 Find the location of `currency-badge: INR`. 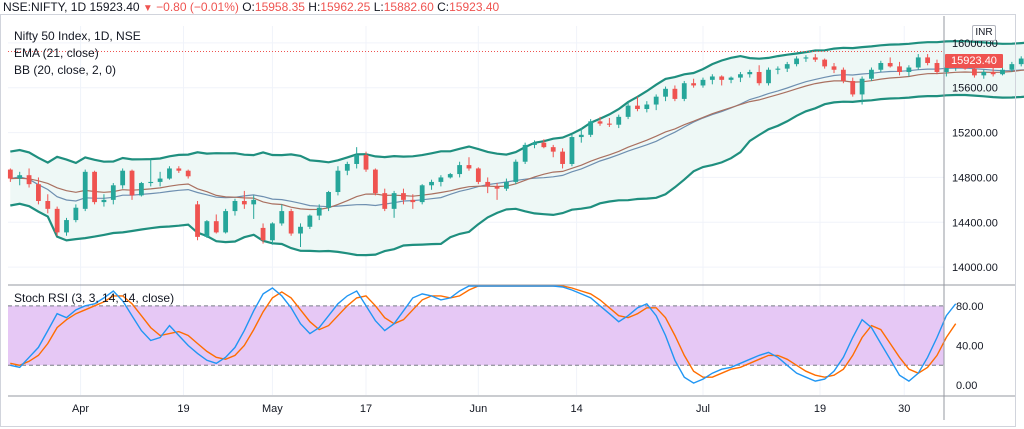

currency-badge: INR is located at coordinates (984, 33).